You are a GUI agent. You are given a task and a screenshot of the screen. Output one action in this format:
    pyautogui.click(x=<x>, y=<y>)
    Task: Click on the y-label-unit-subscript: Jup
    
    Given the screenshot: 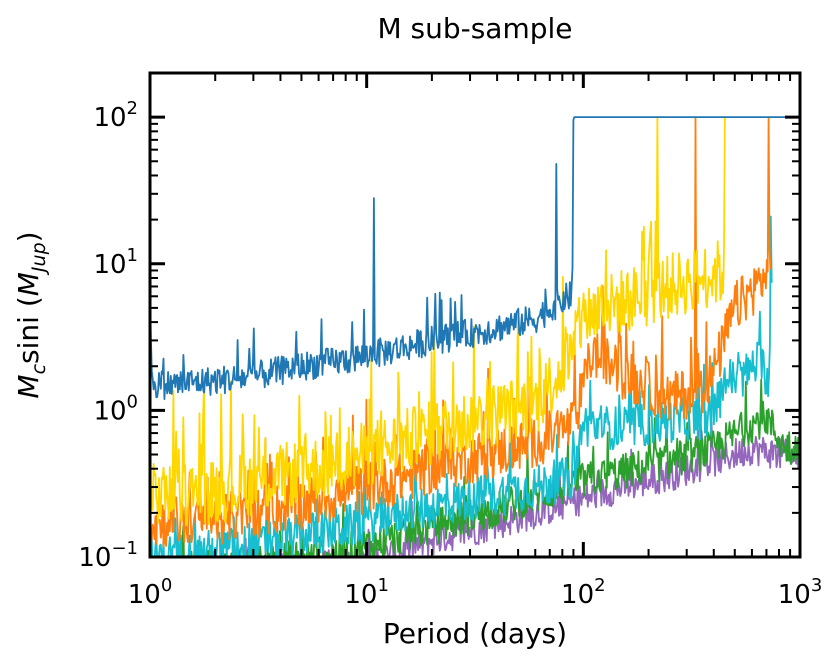 What is the action you would take?
    pyautogui.click(x=39, y=259)
    